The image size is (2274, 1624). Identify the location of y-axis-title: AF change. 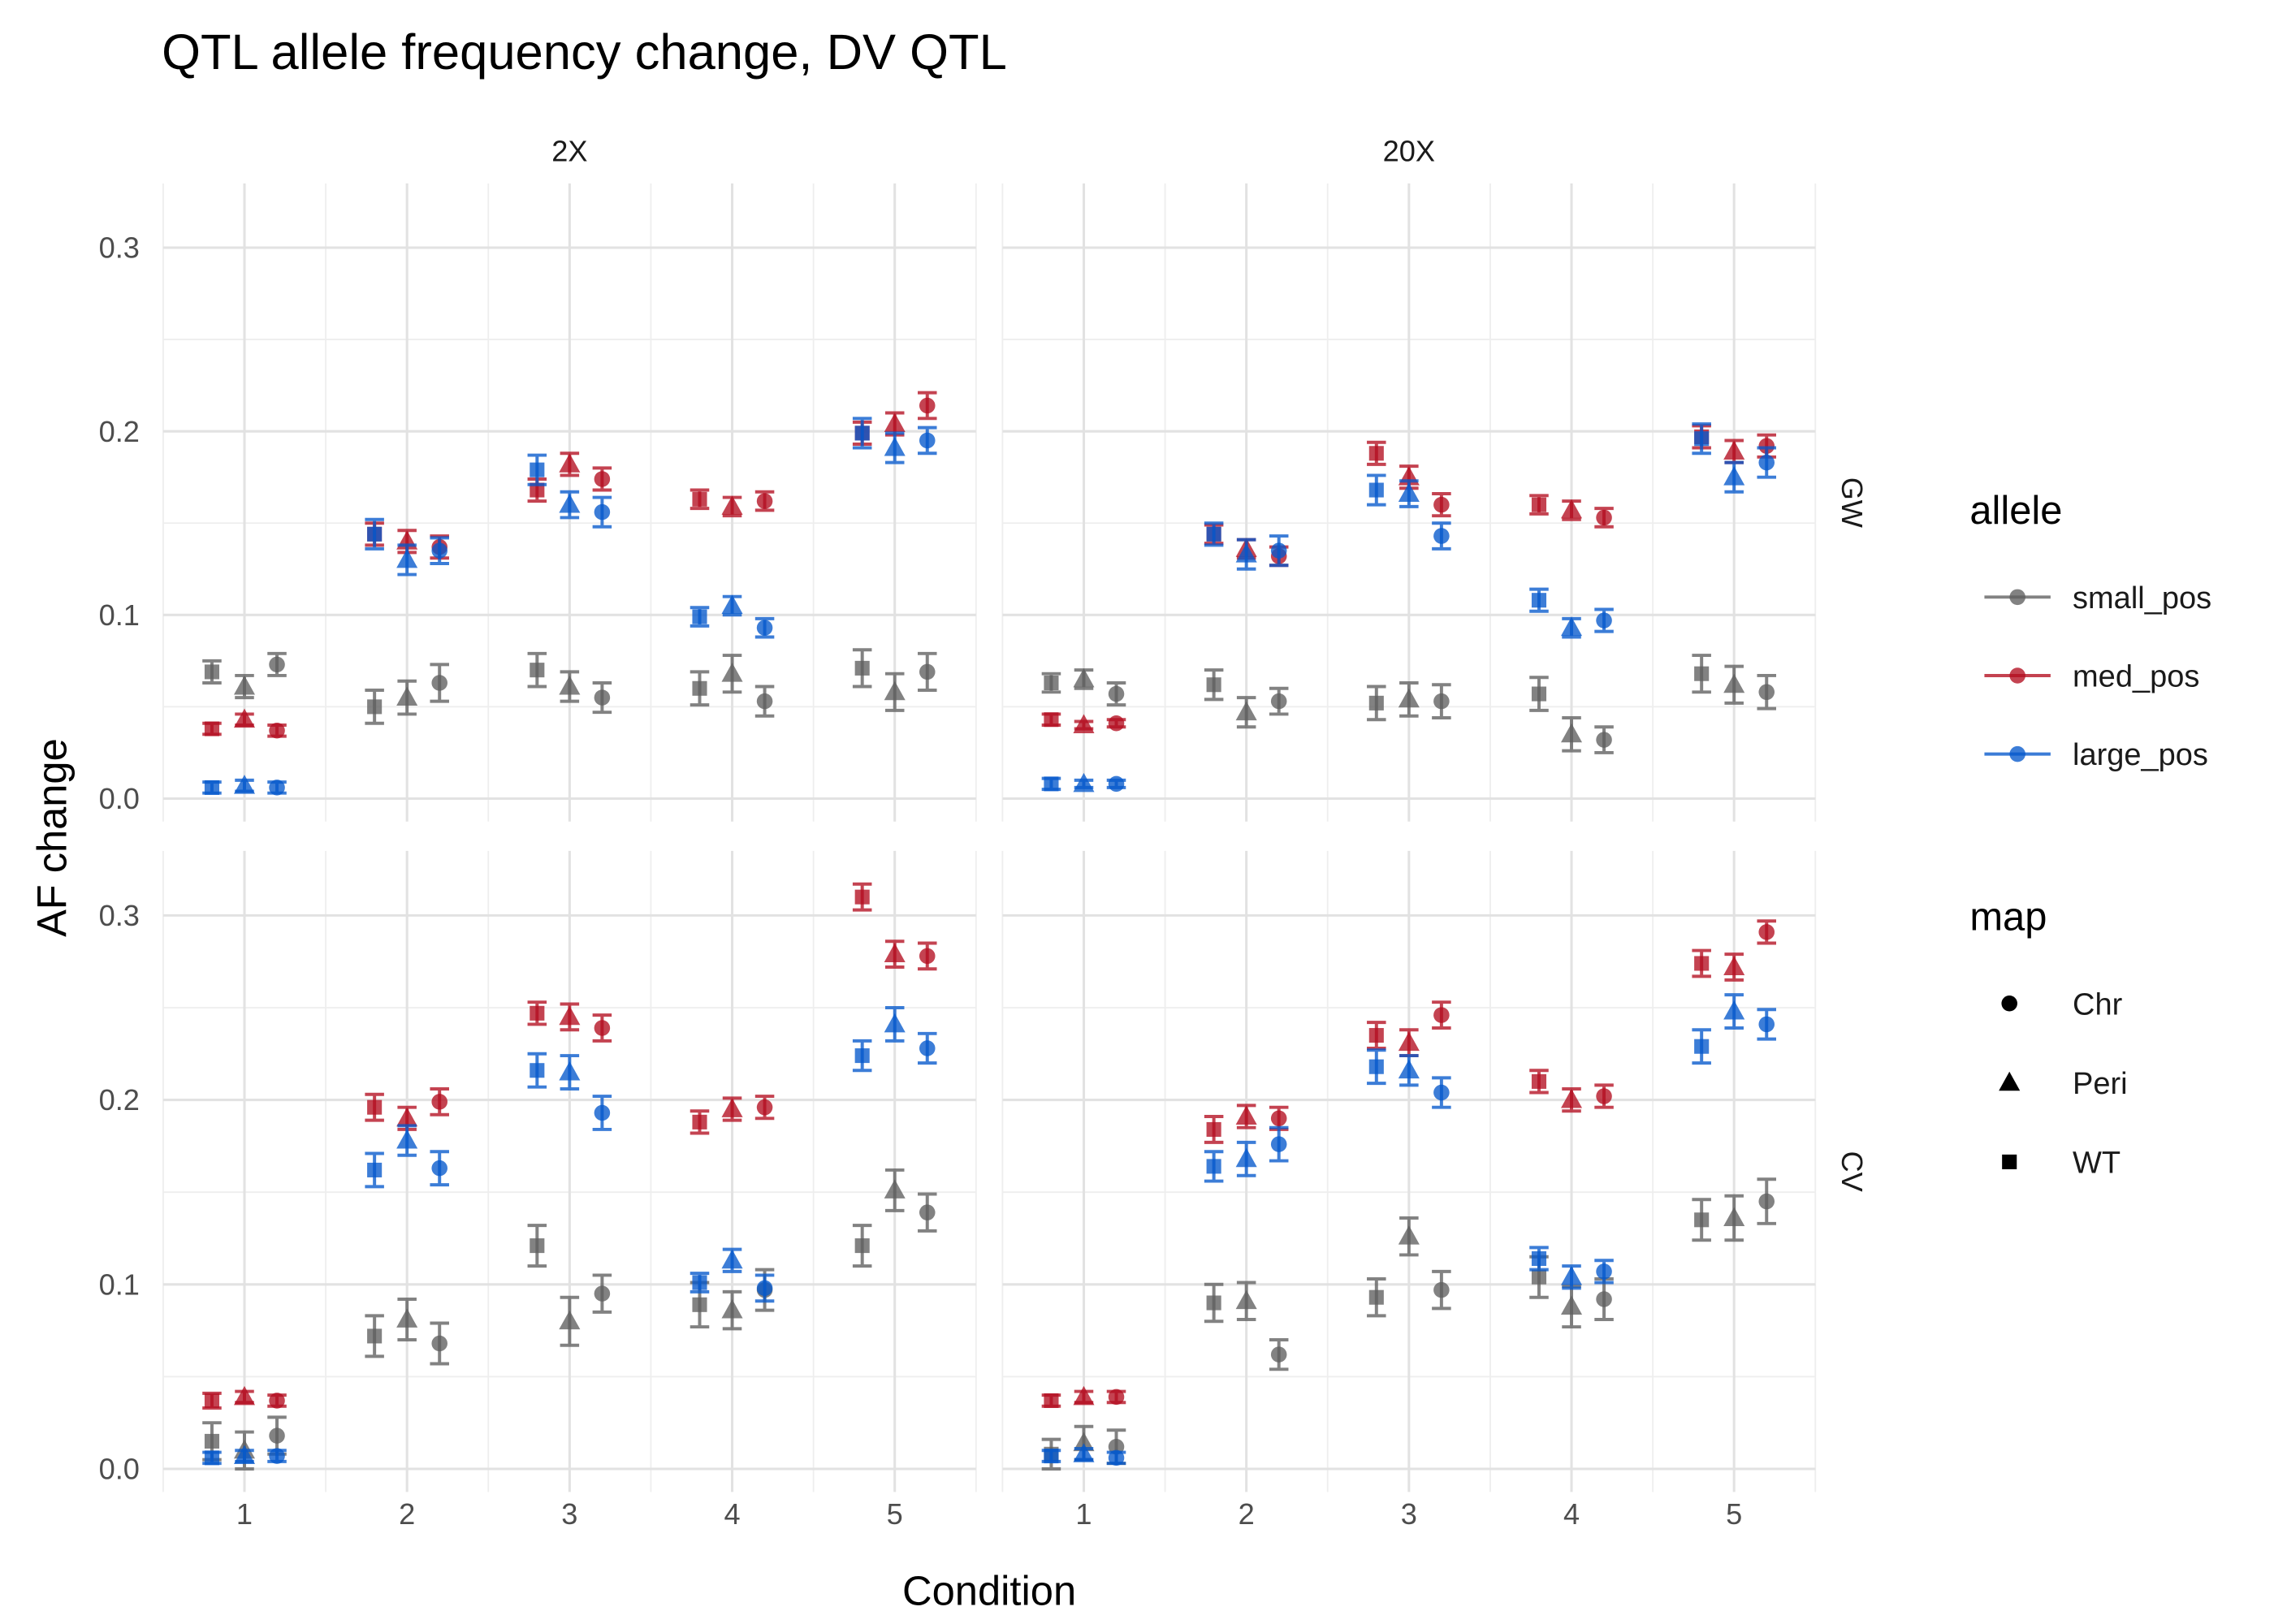
(52, 837).